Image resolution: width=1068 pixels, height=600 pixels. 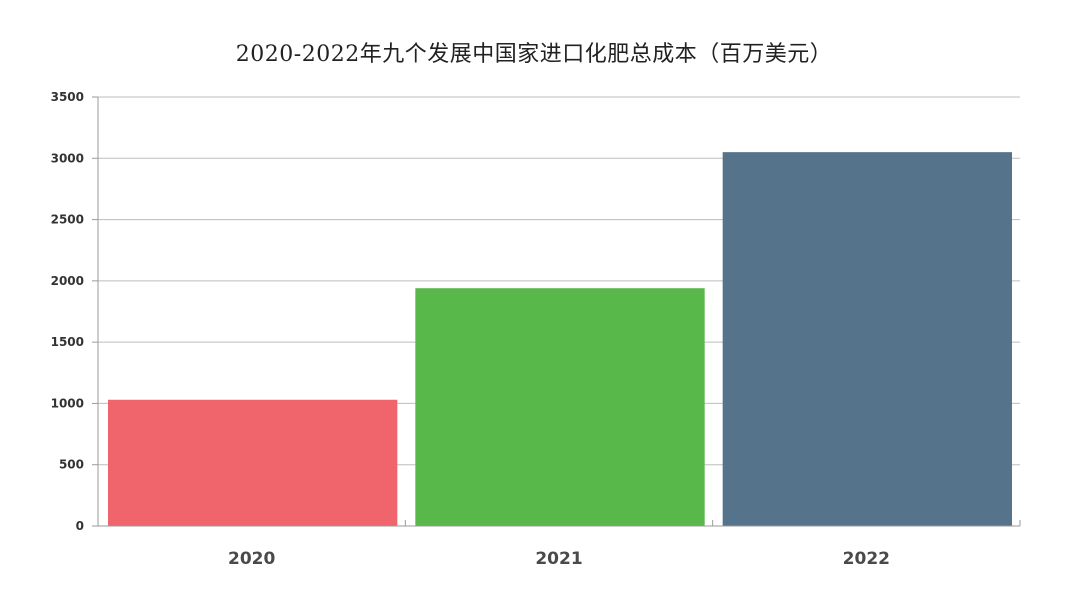 I want to click on x-tick-label-2021: 2021, so click(x=558, y=559).